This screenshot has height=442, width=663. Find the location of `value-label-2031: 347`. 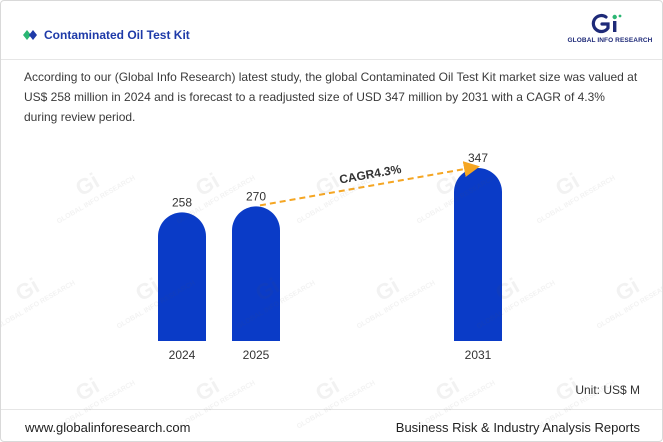

value-label-2031: 347 is located at coordinates (478, 158).